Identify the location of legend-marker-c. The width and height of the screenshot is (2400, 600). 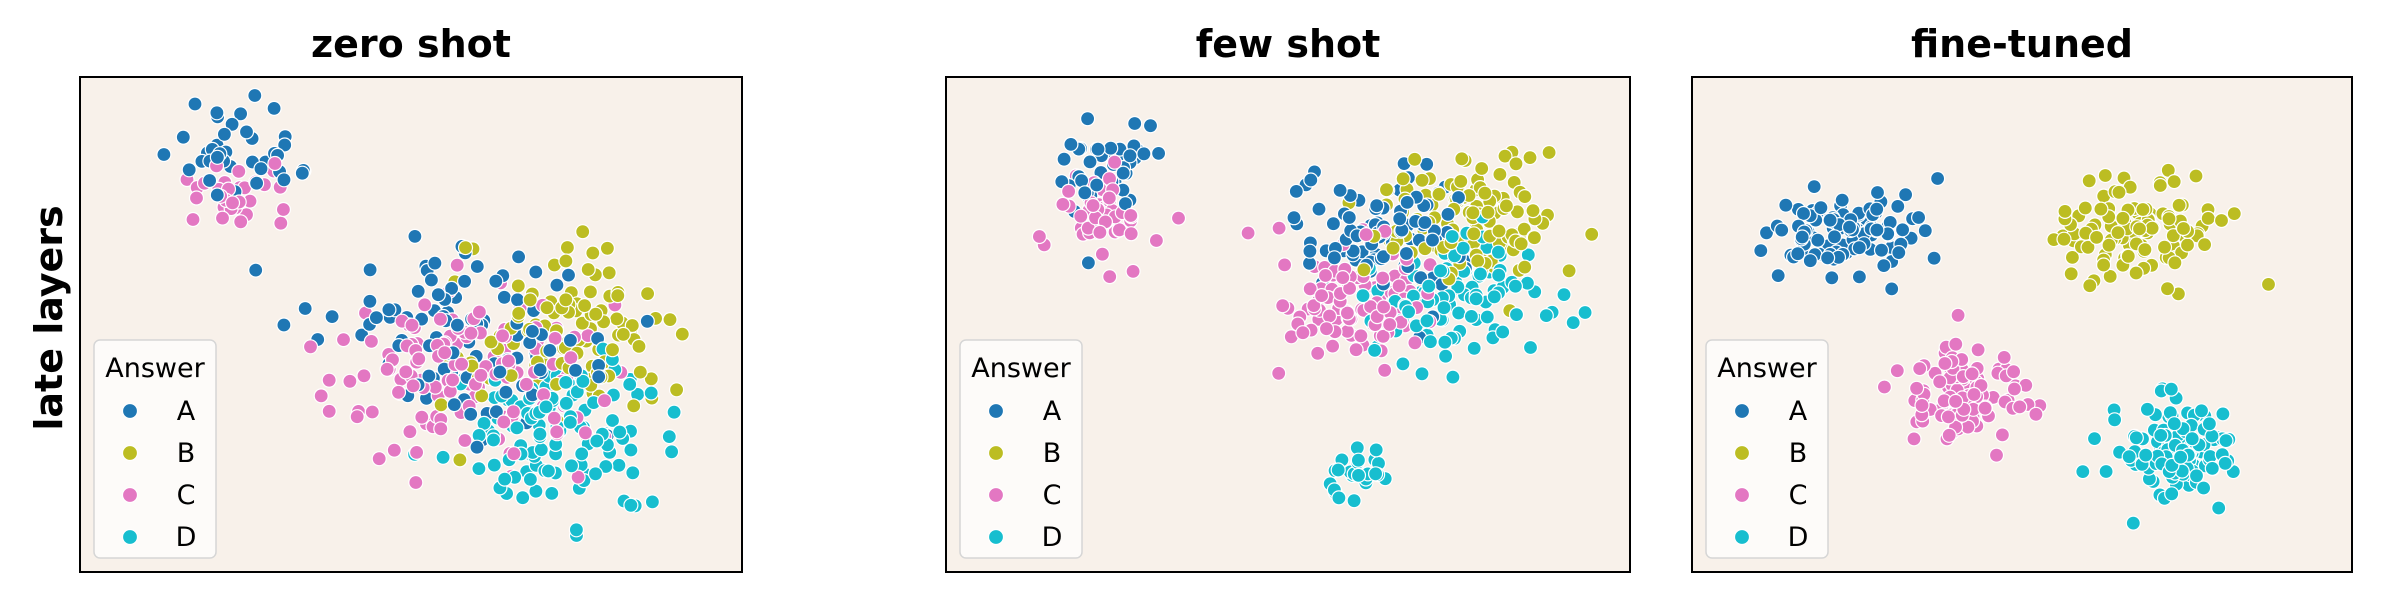
(996, 495).